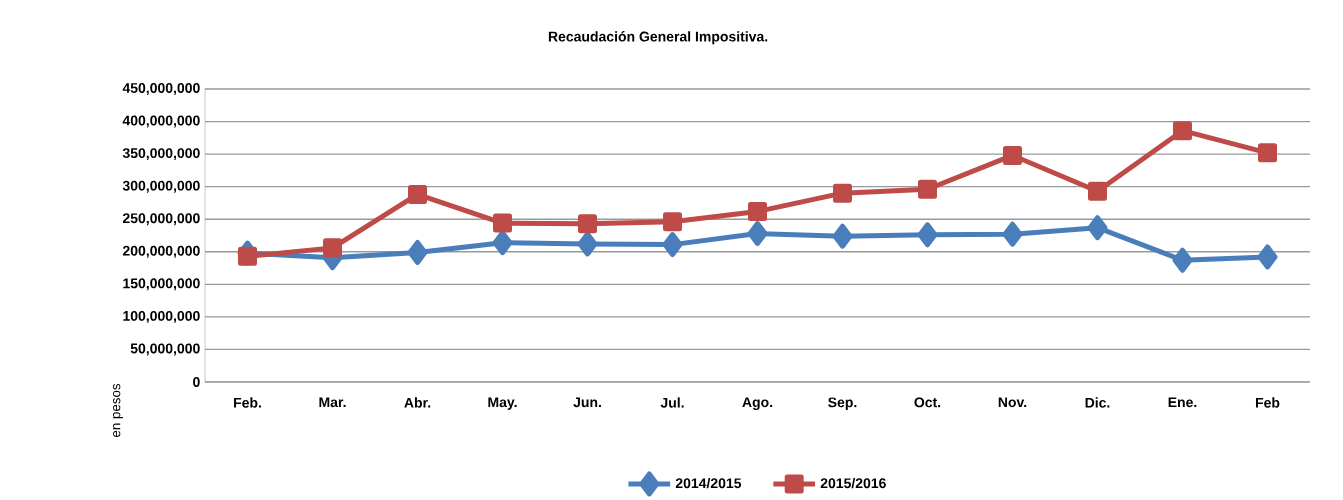 This screenshot has width=1343, height=500. What do you see at coordinates (247, 402) in the screenshot?
I see `x-tick-label: Feb.` at bounding box center [247, 402].